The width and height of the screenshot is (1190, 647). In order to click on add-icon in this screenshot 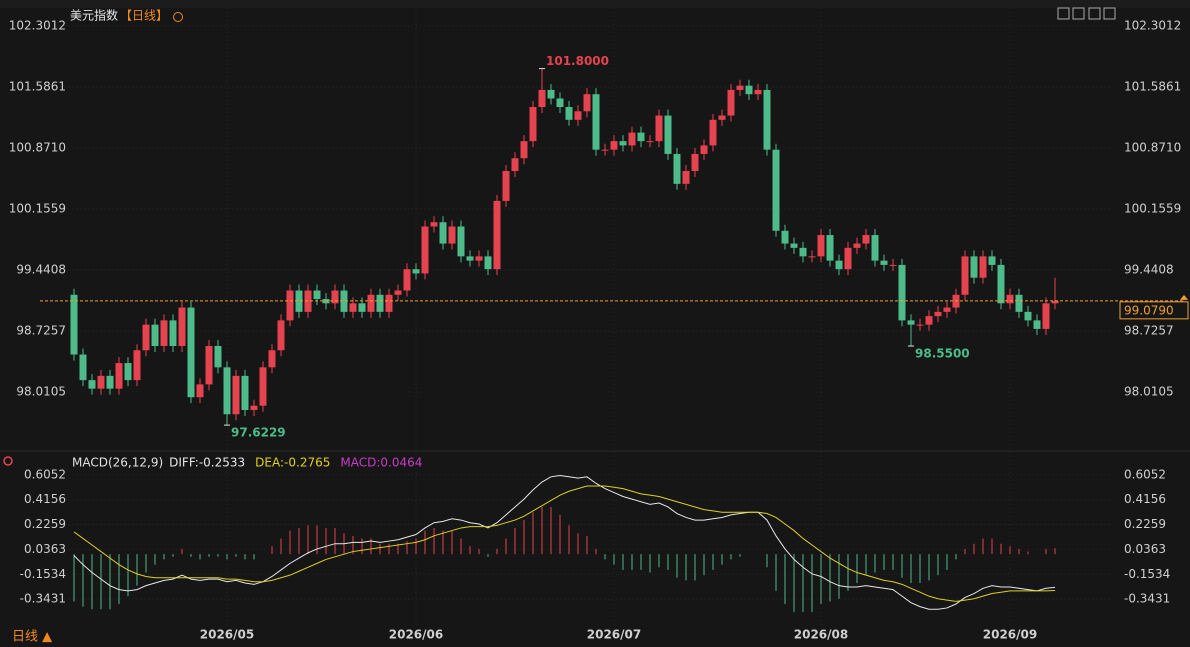, I will do `click(178, 17)`.